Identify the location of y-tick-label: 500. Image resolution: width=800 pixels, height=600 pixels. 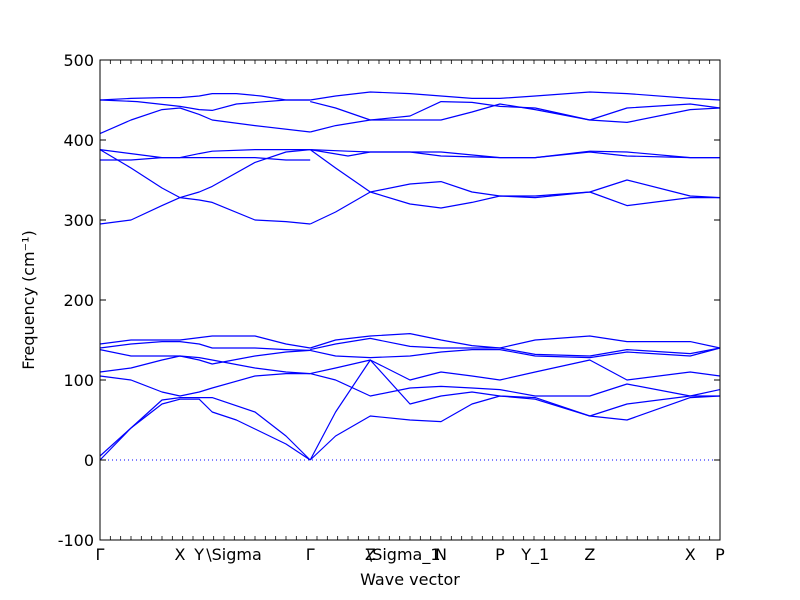
(78, 60).